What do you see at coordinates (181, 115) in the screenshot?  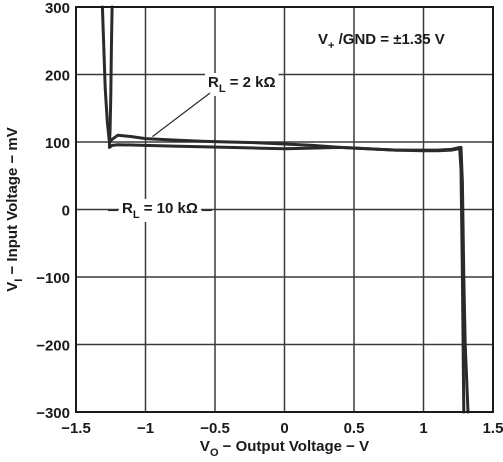 I see `series-label-2k-leader` at bounding box center [181, 115].